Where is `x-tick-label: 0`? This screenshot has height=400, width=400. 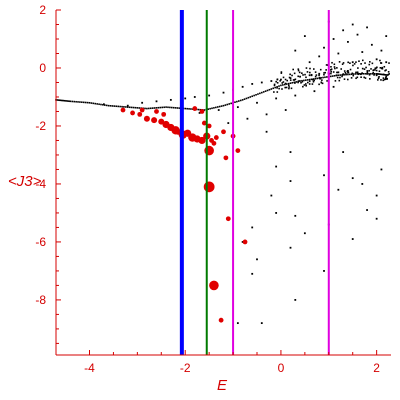 x-tick-label: 0 is located at coordinates (281, 368).